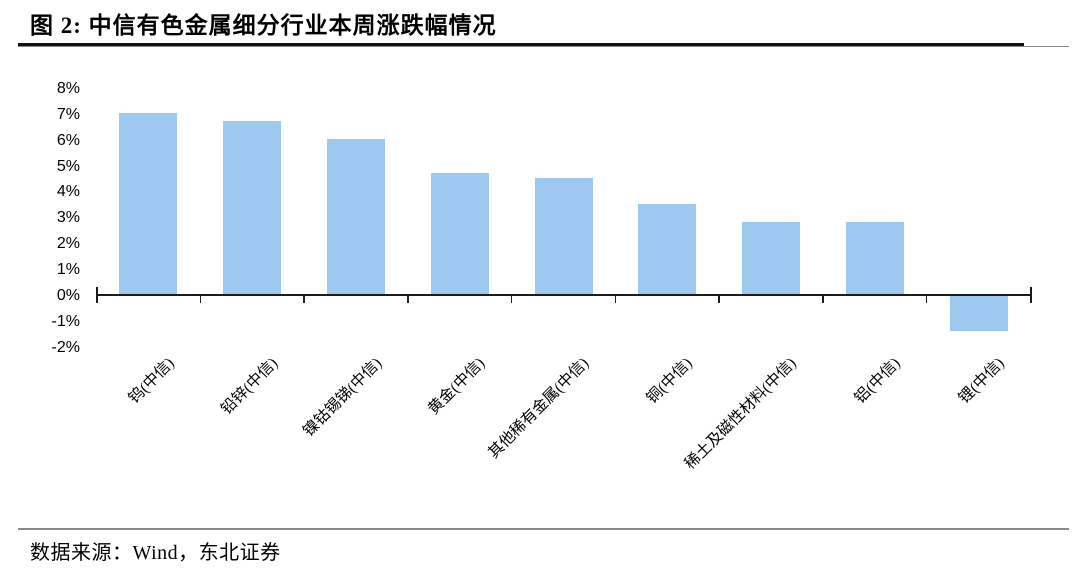  Describe the element at coordinates (68, 114) in the screenshot. I see `y-axis-tick-label: 7%` at that location.